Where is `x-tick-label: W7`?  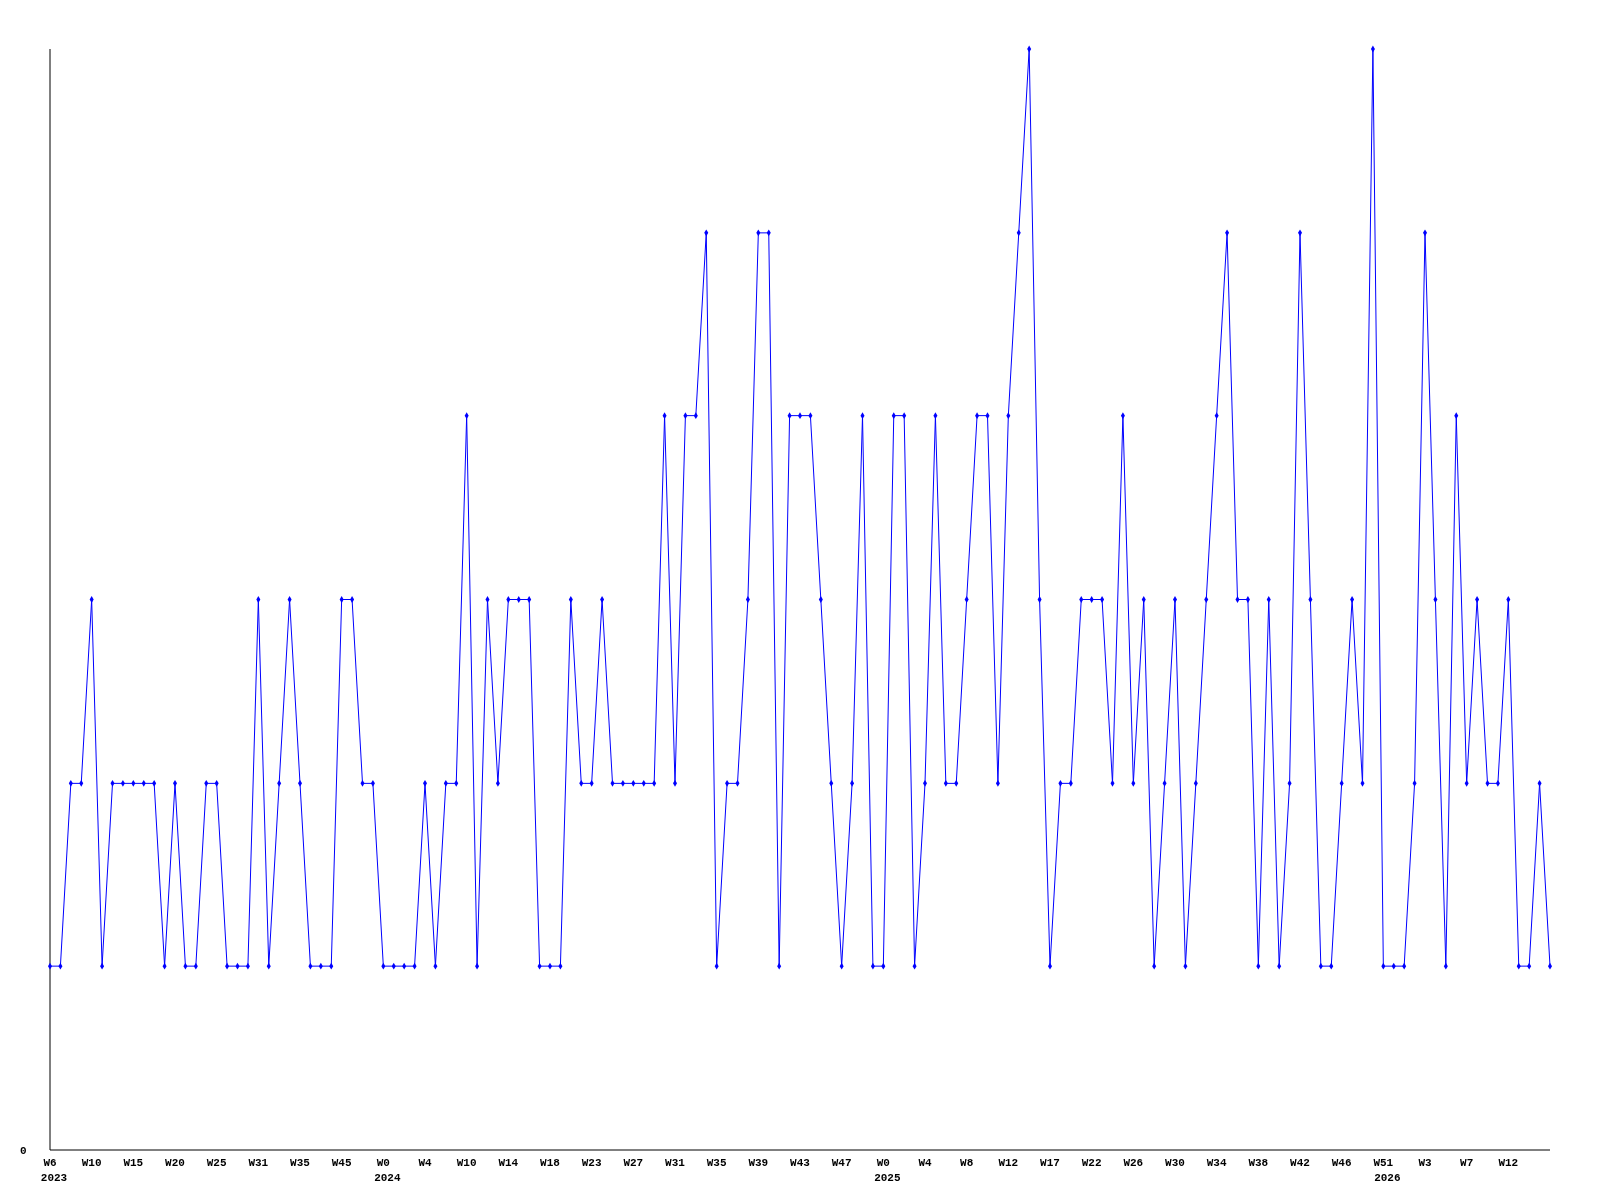
x-tick-label: W7 is located at coordinates (1467, 1163).